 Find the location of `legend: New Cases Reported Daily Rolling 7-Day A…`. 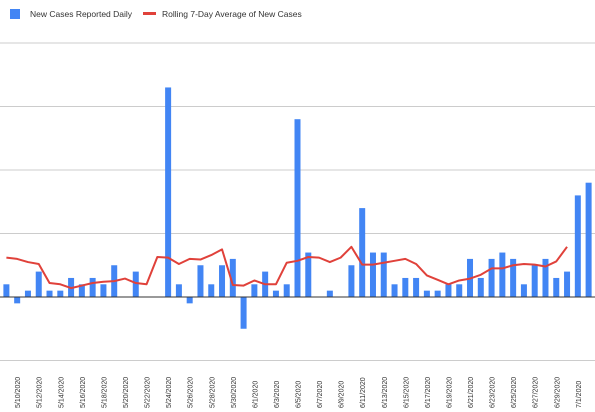

legend: New Cases Reported Daily Rolling 7-Day A… is located at coordinates (156, 14).